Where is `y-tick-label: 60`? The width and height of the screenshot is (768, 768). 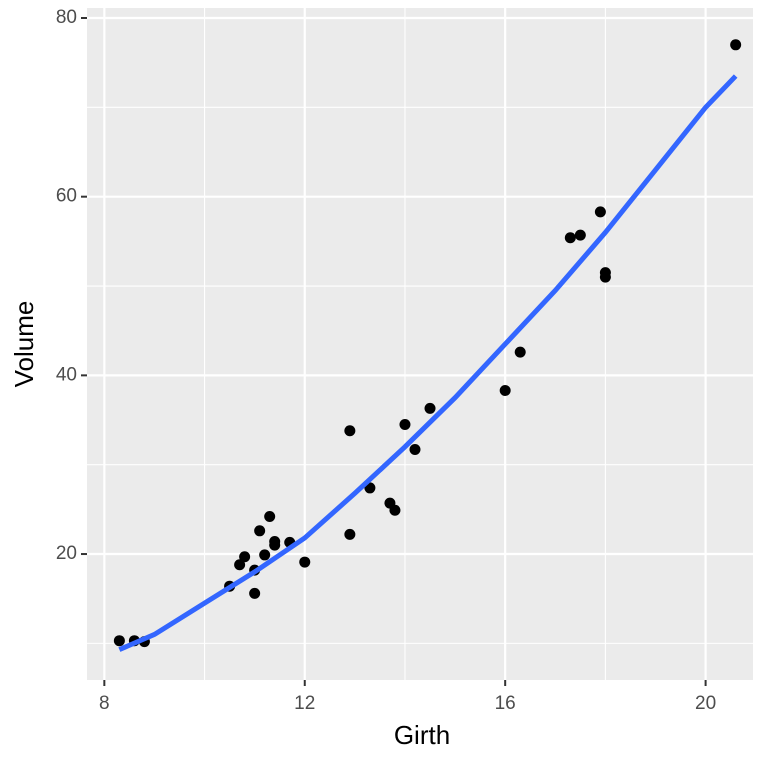
y-tick-label: 60 is located at coordinates (66, 196).